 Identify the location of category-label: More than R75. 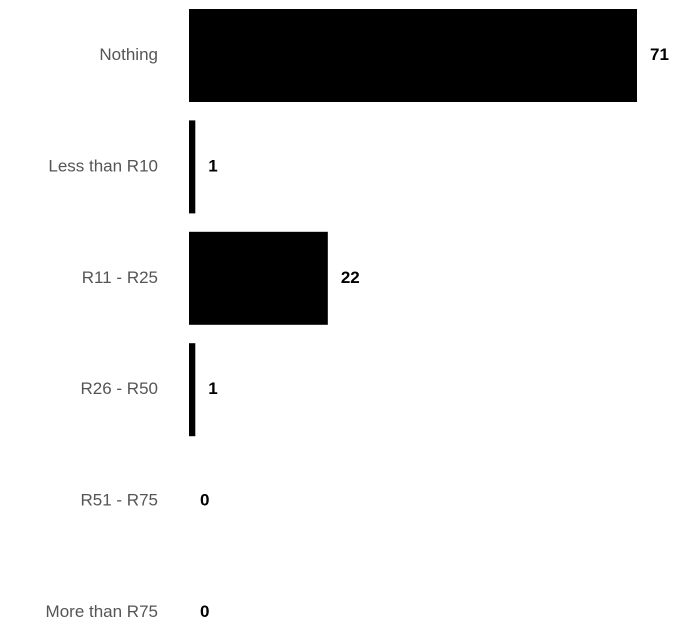
(102, 611).